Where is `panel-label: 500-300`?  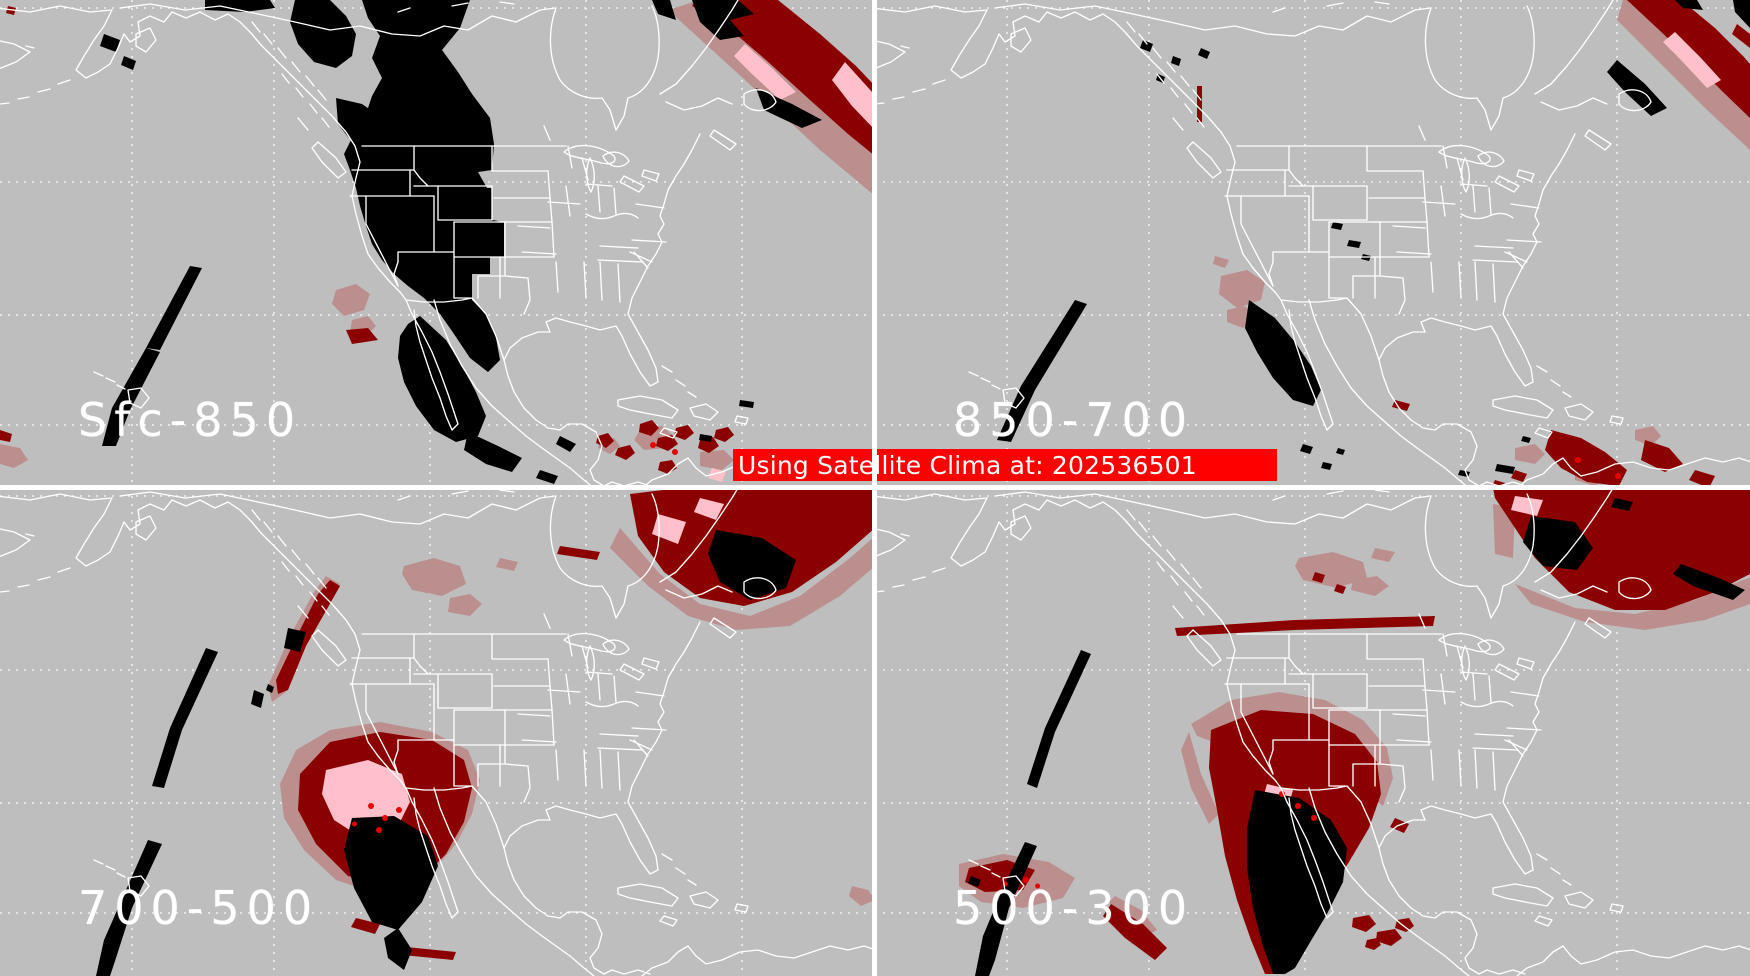
panel-label: 500-300 is located at coordinates (1074, 908).